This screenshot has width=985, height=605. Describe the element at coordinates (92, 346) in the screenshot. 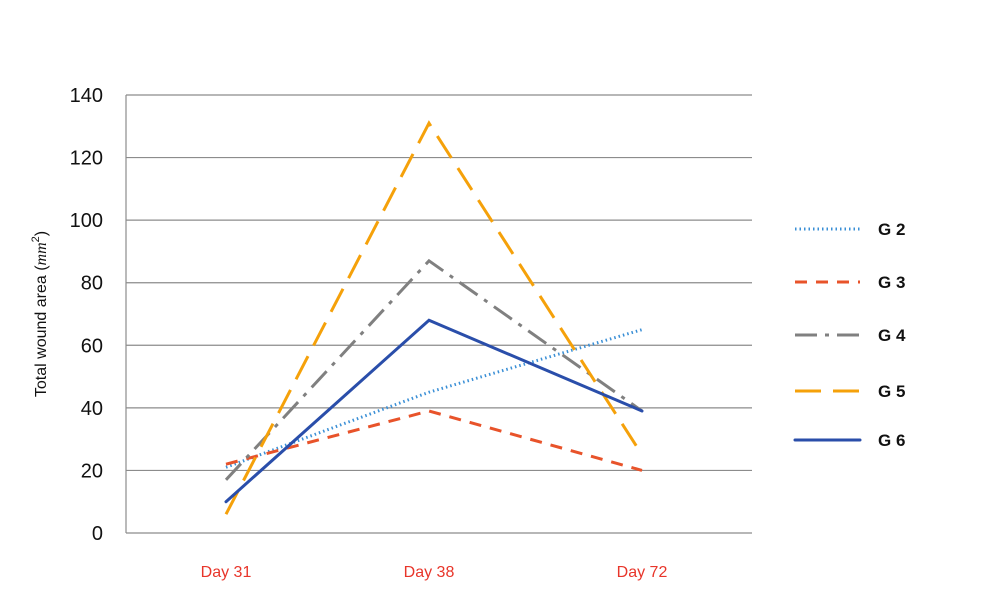

I see `y-tick-label: 60` at that location.